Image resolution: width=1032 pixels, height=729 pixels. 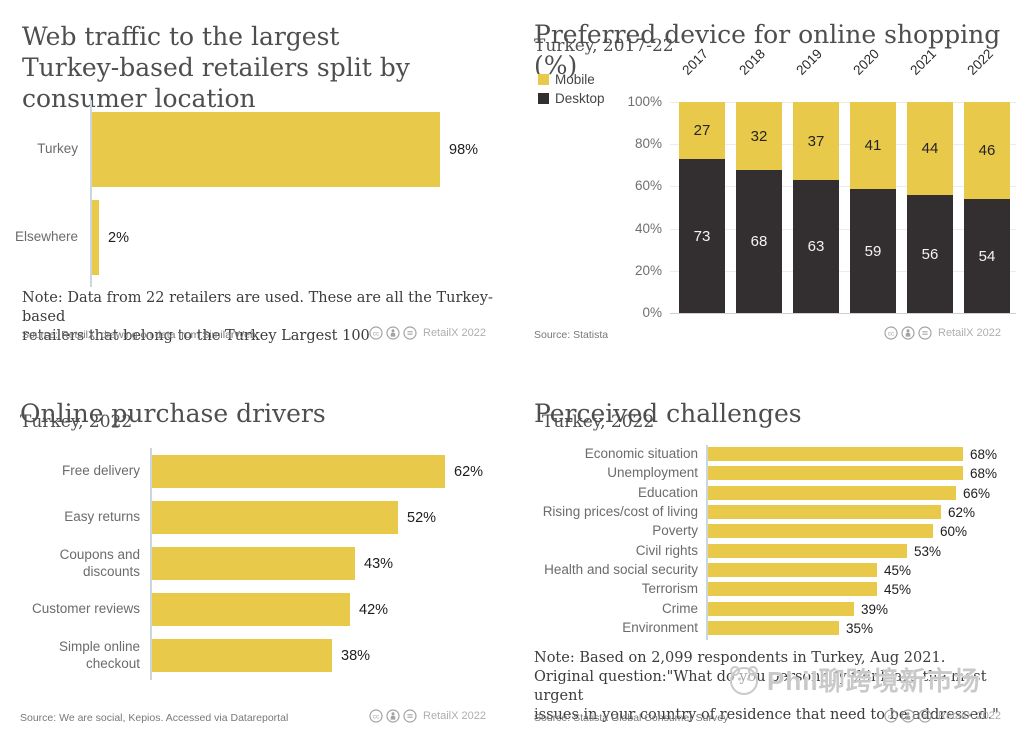 What do you see at coordinates (773, 628) in the screenshot?
I see `bar-environment` at bounding box center [773, 628].